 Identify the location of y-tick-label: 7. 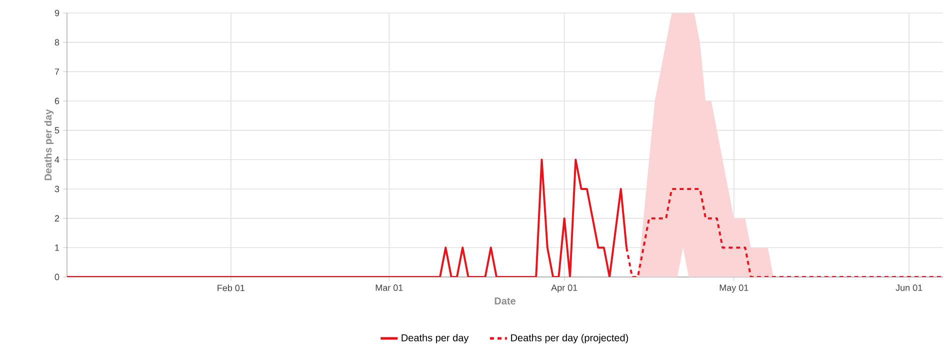
(57, 71).